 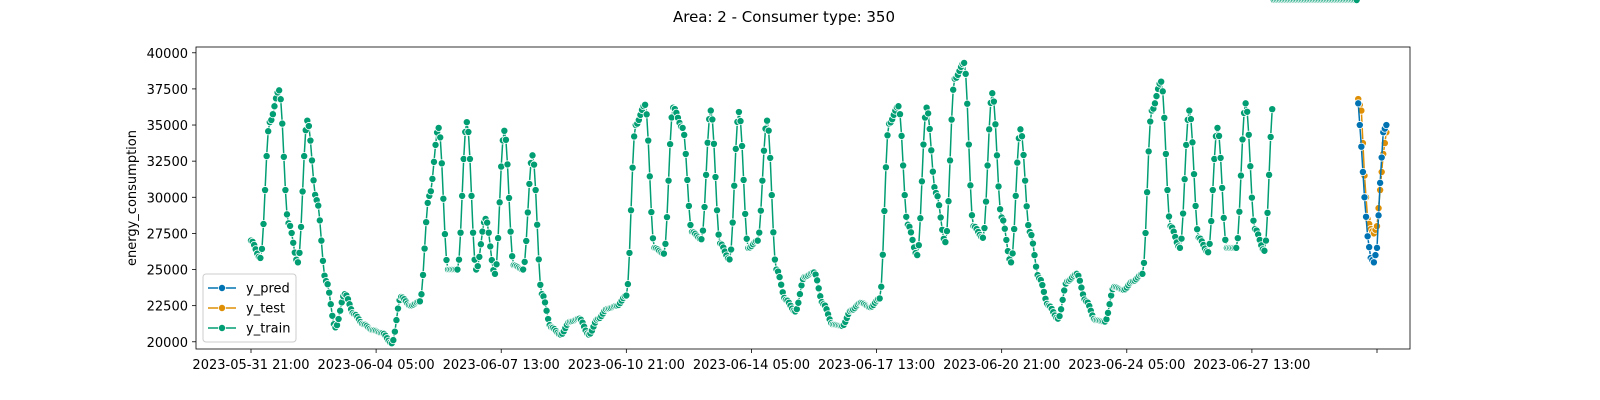 I want to click on y-test-point, so click(x=1377, y=226).